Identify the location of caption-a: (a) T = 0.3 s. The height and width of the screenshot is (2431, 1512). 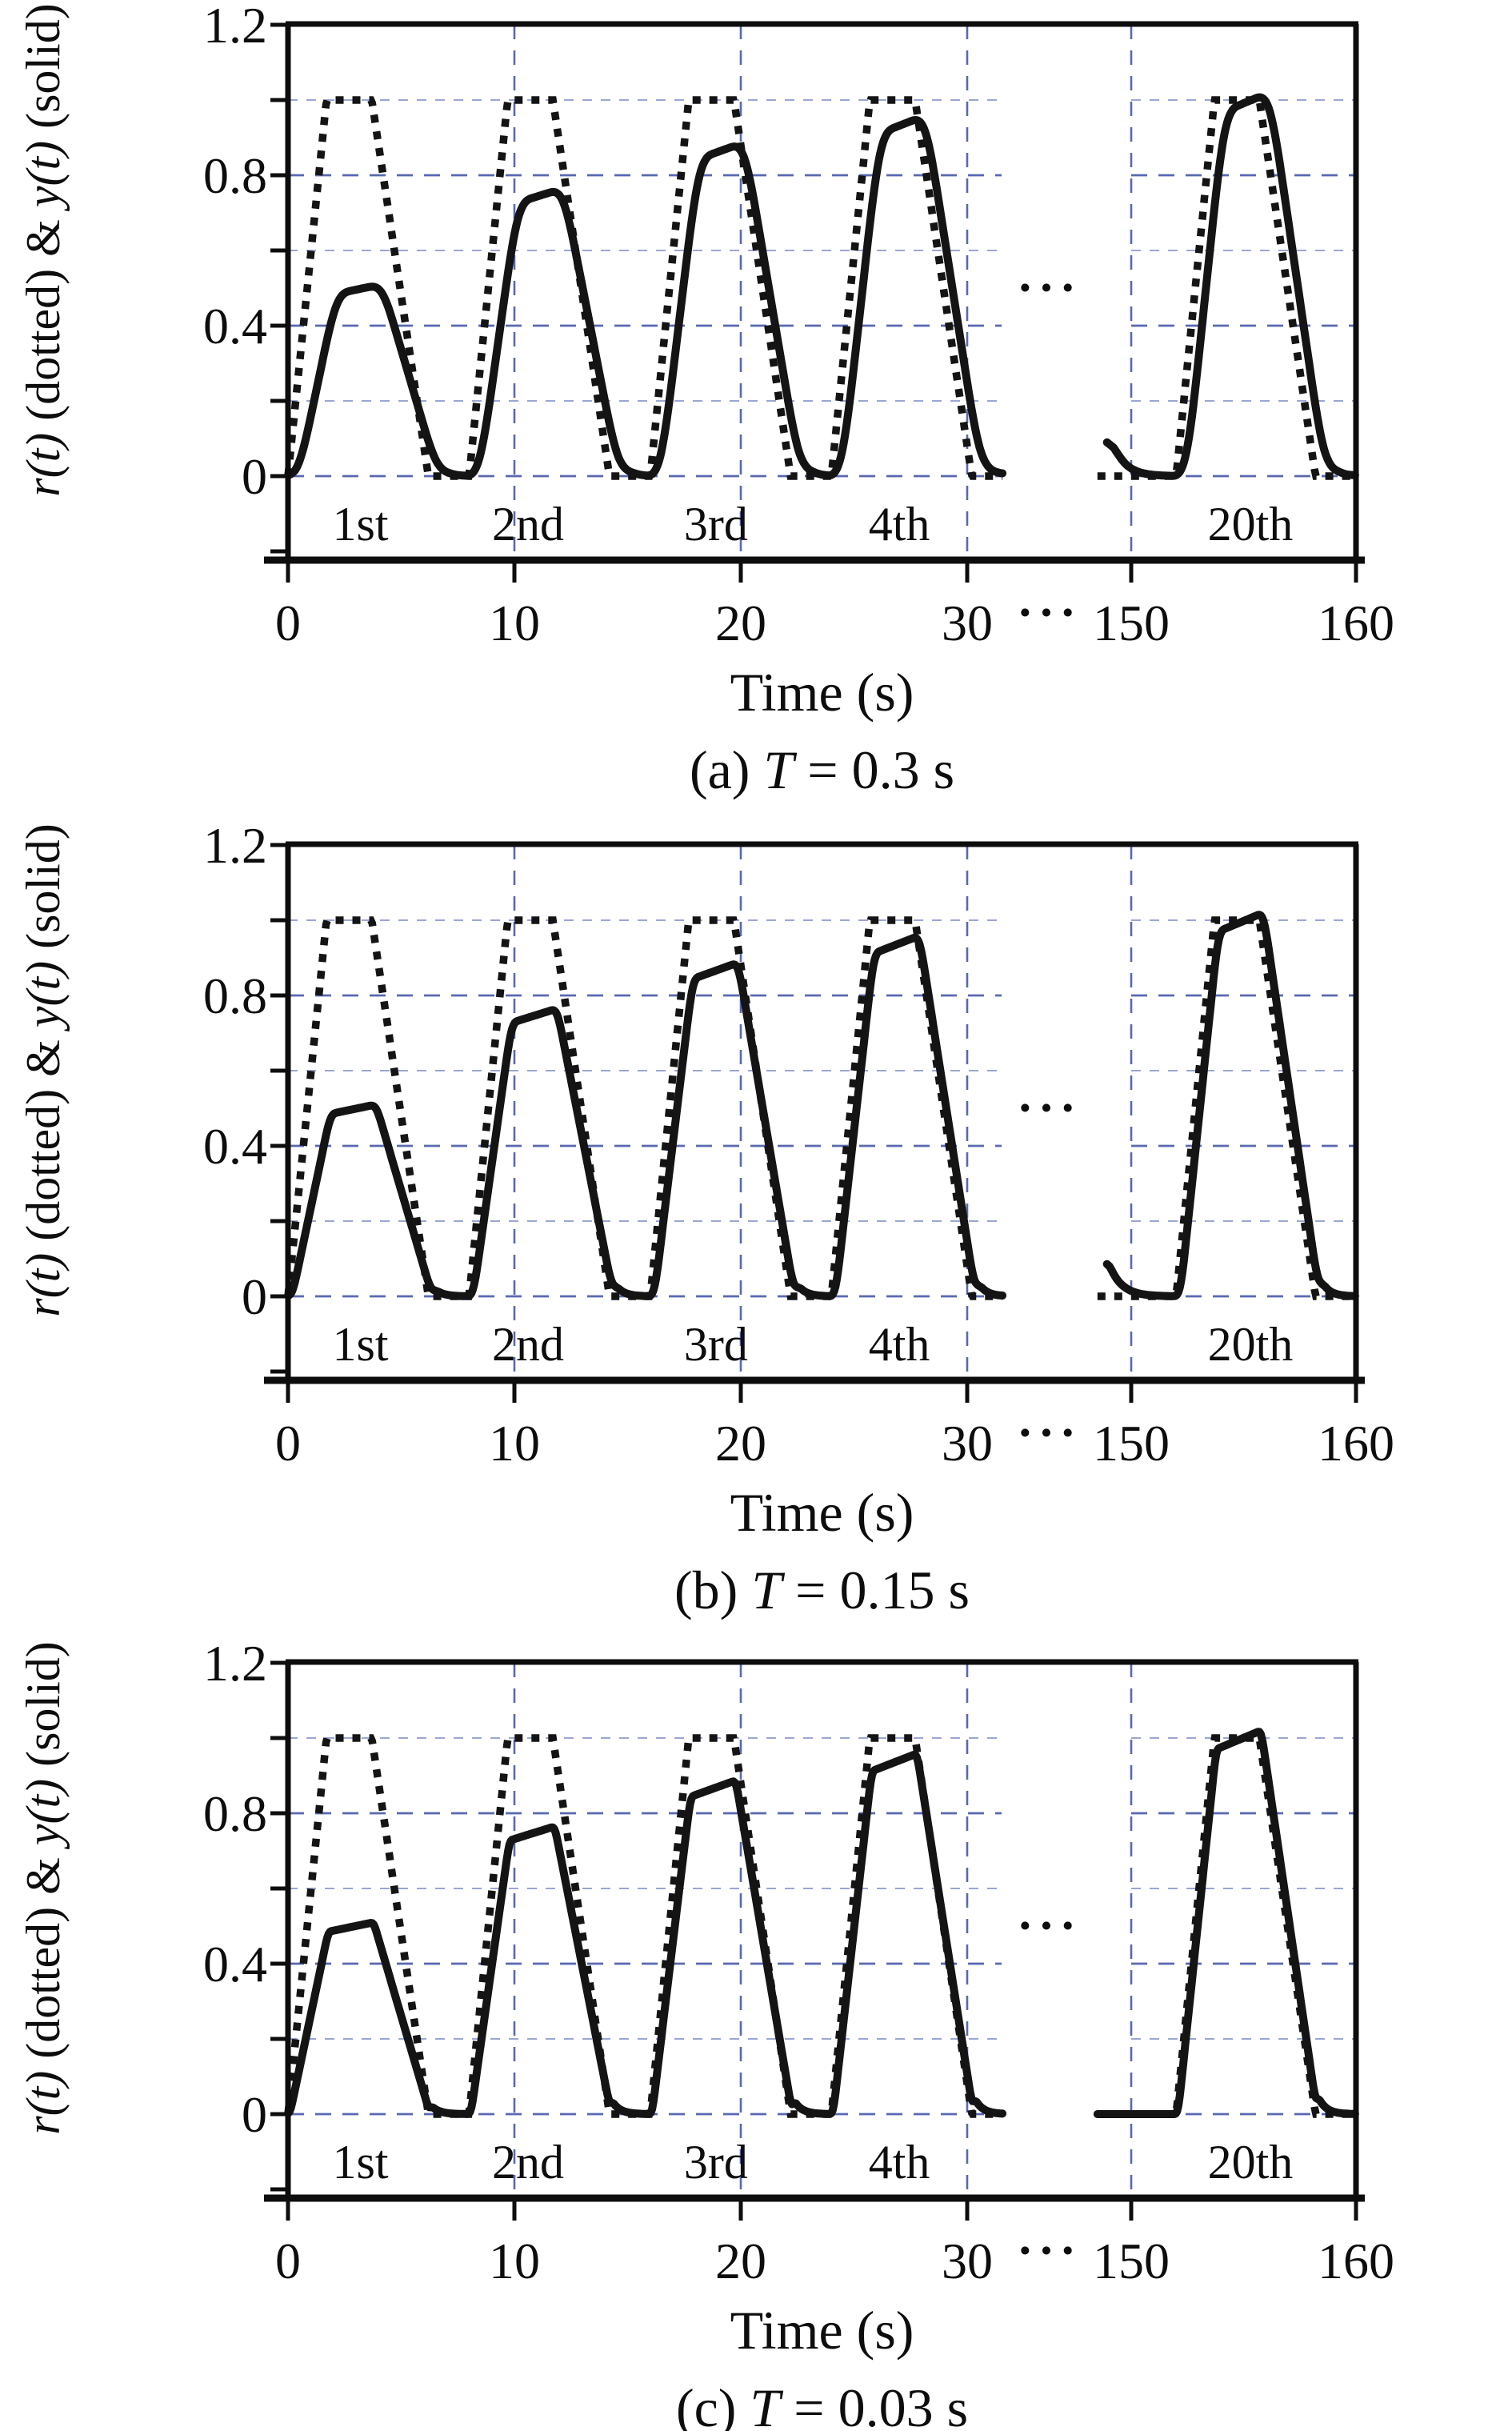
(822, 770).